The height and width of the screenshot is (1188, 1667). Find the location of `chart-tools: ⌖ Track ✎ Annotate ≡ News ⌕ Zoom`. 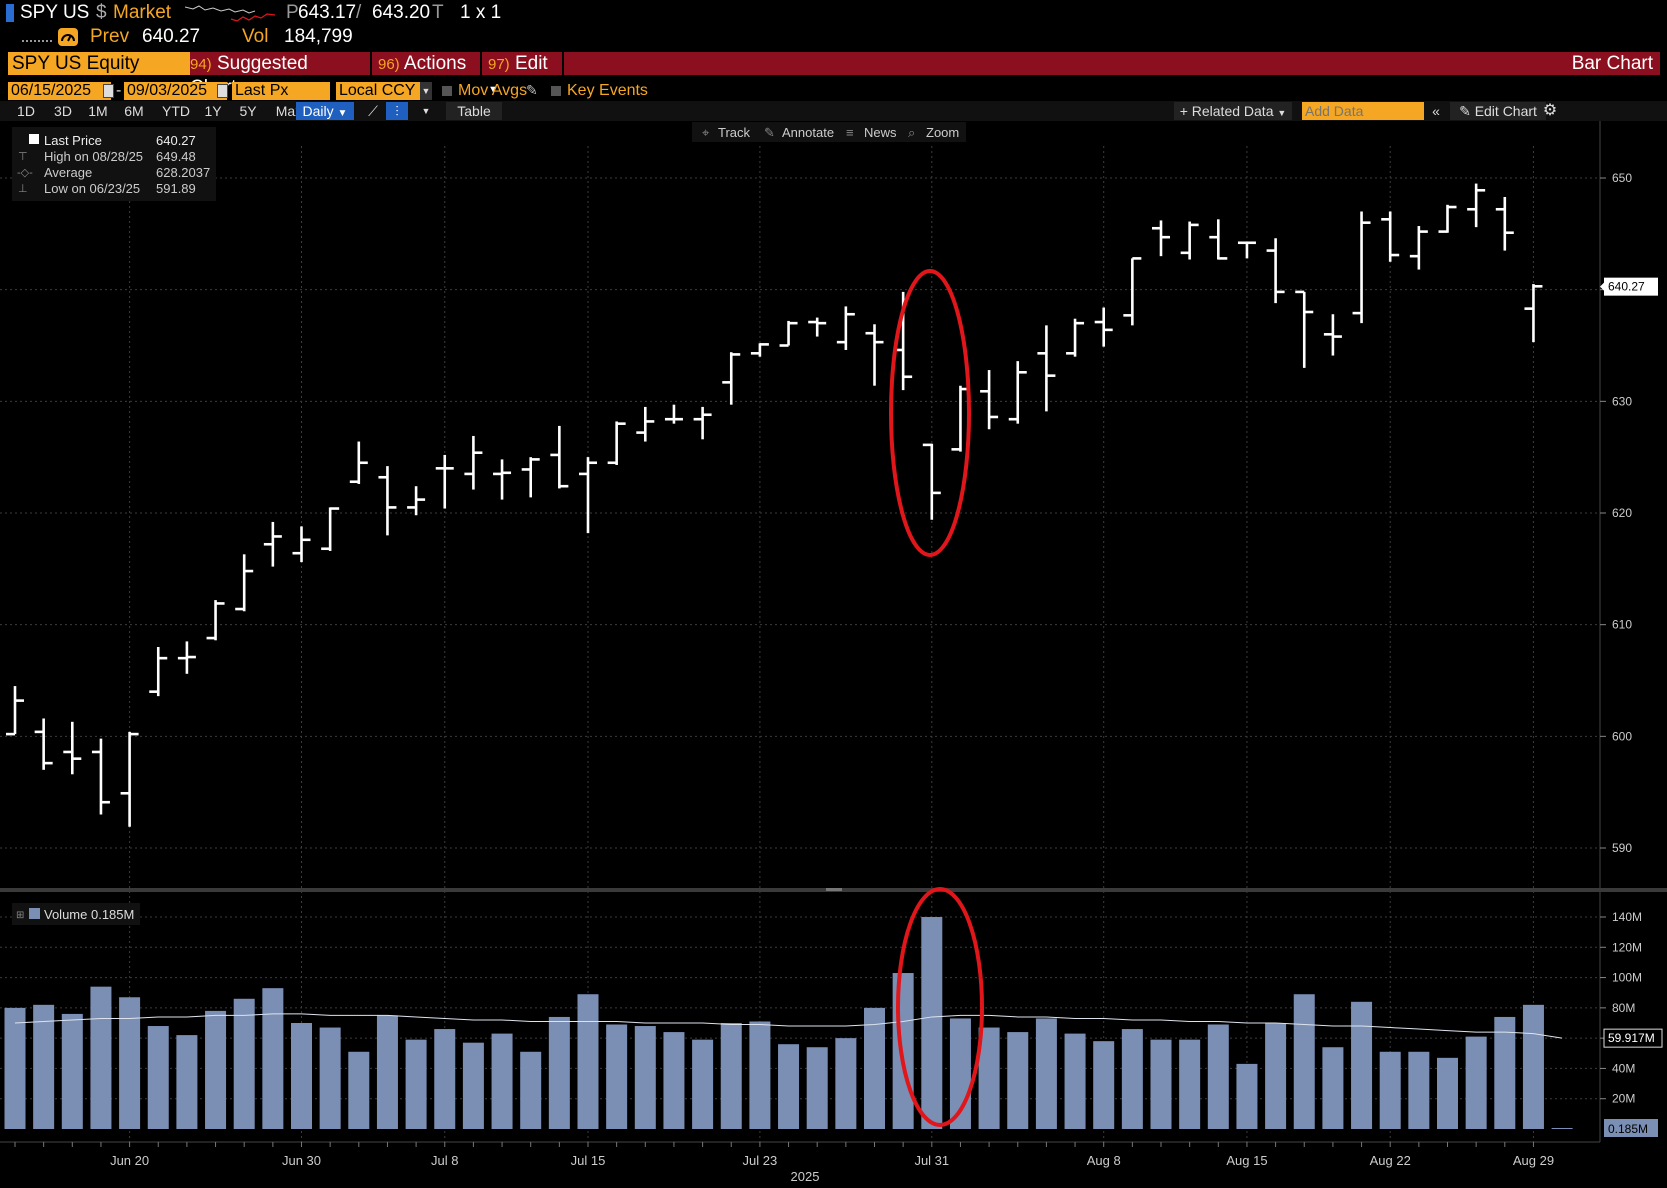

chart-tools: ⌖ Track ✎ Annotate ≡ News ⌕ Zoom is located at coordinates (829, 132).